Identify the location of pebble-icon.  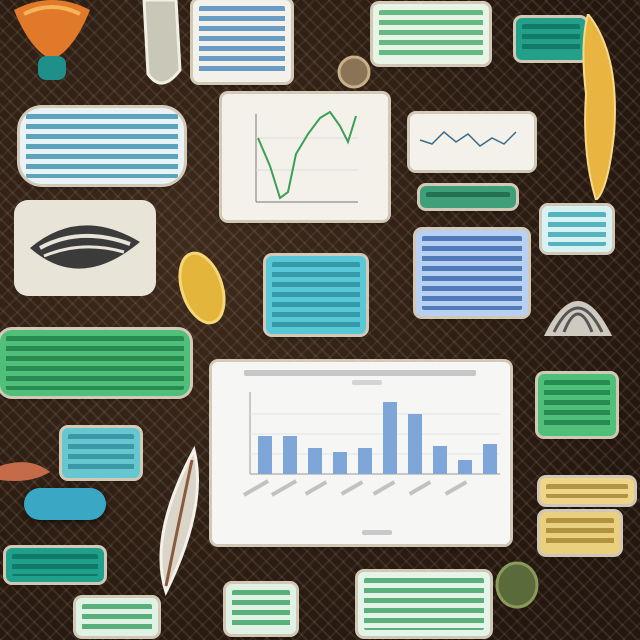
(354, 72).